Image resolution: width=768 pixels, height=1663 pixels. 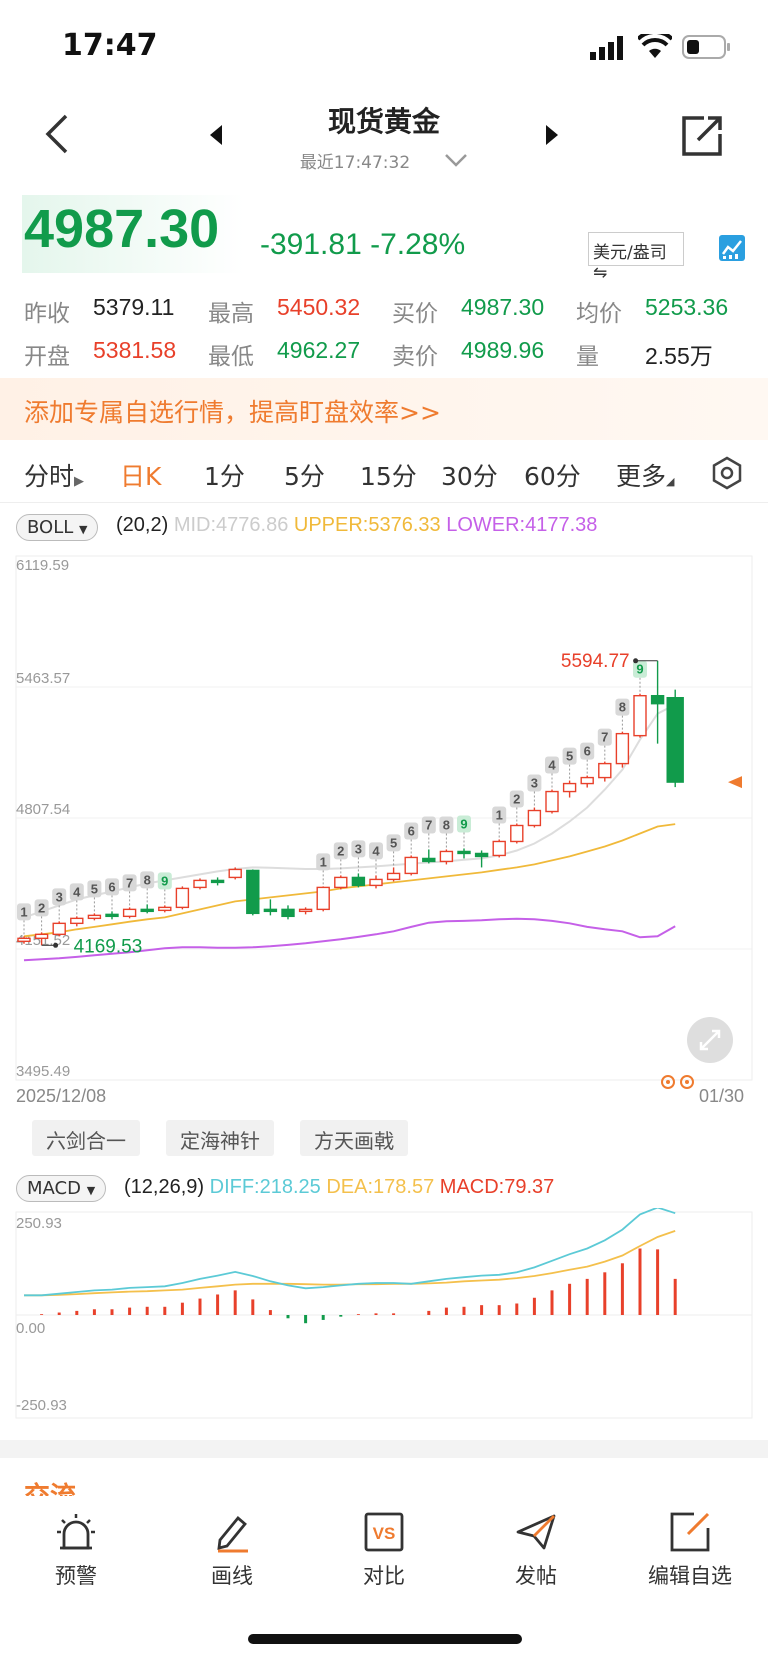 I want to click on low-value: 4962.27, so click(x=319, y=350).